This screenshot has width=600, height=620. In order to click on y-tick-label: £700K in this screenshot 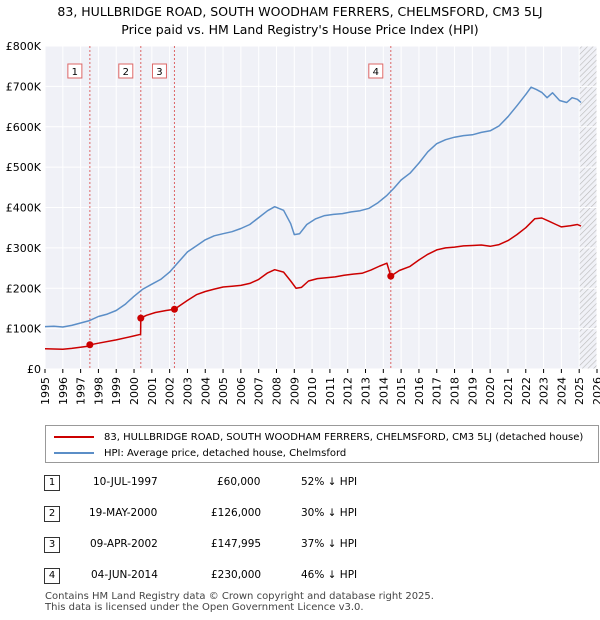, I will do `click(24, 86)`.